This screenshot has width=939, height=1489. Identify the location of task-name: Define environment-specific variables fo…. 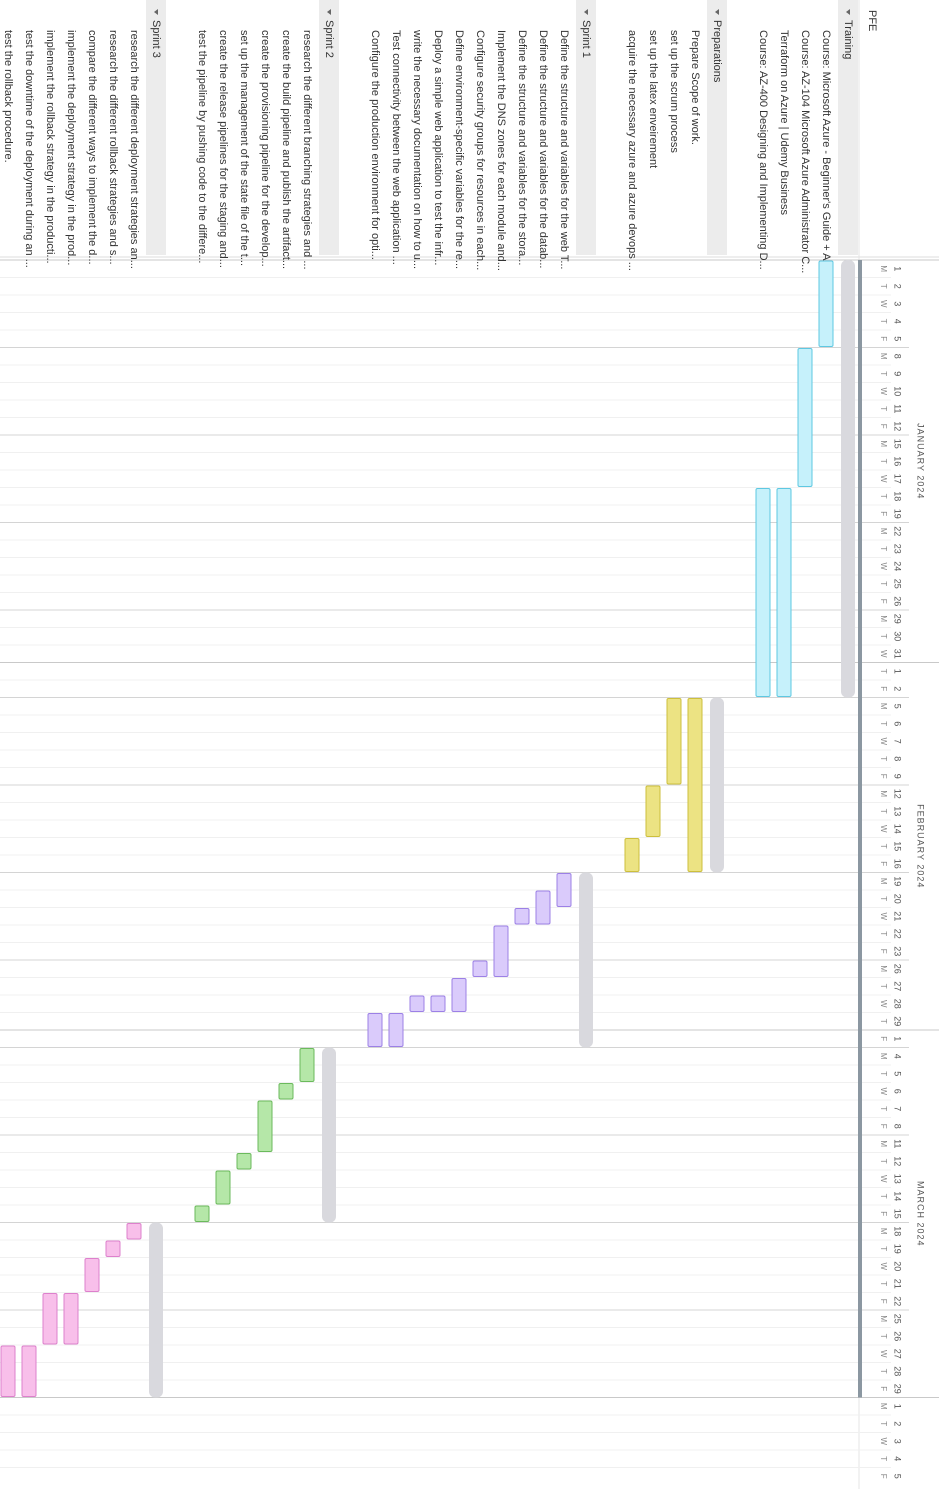
(459, 149).